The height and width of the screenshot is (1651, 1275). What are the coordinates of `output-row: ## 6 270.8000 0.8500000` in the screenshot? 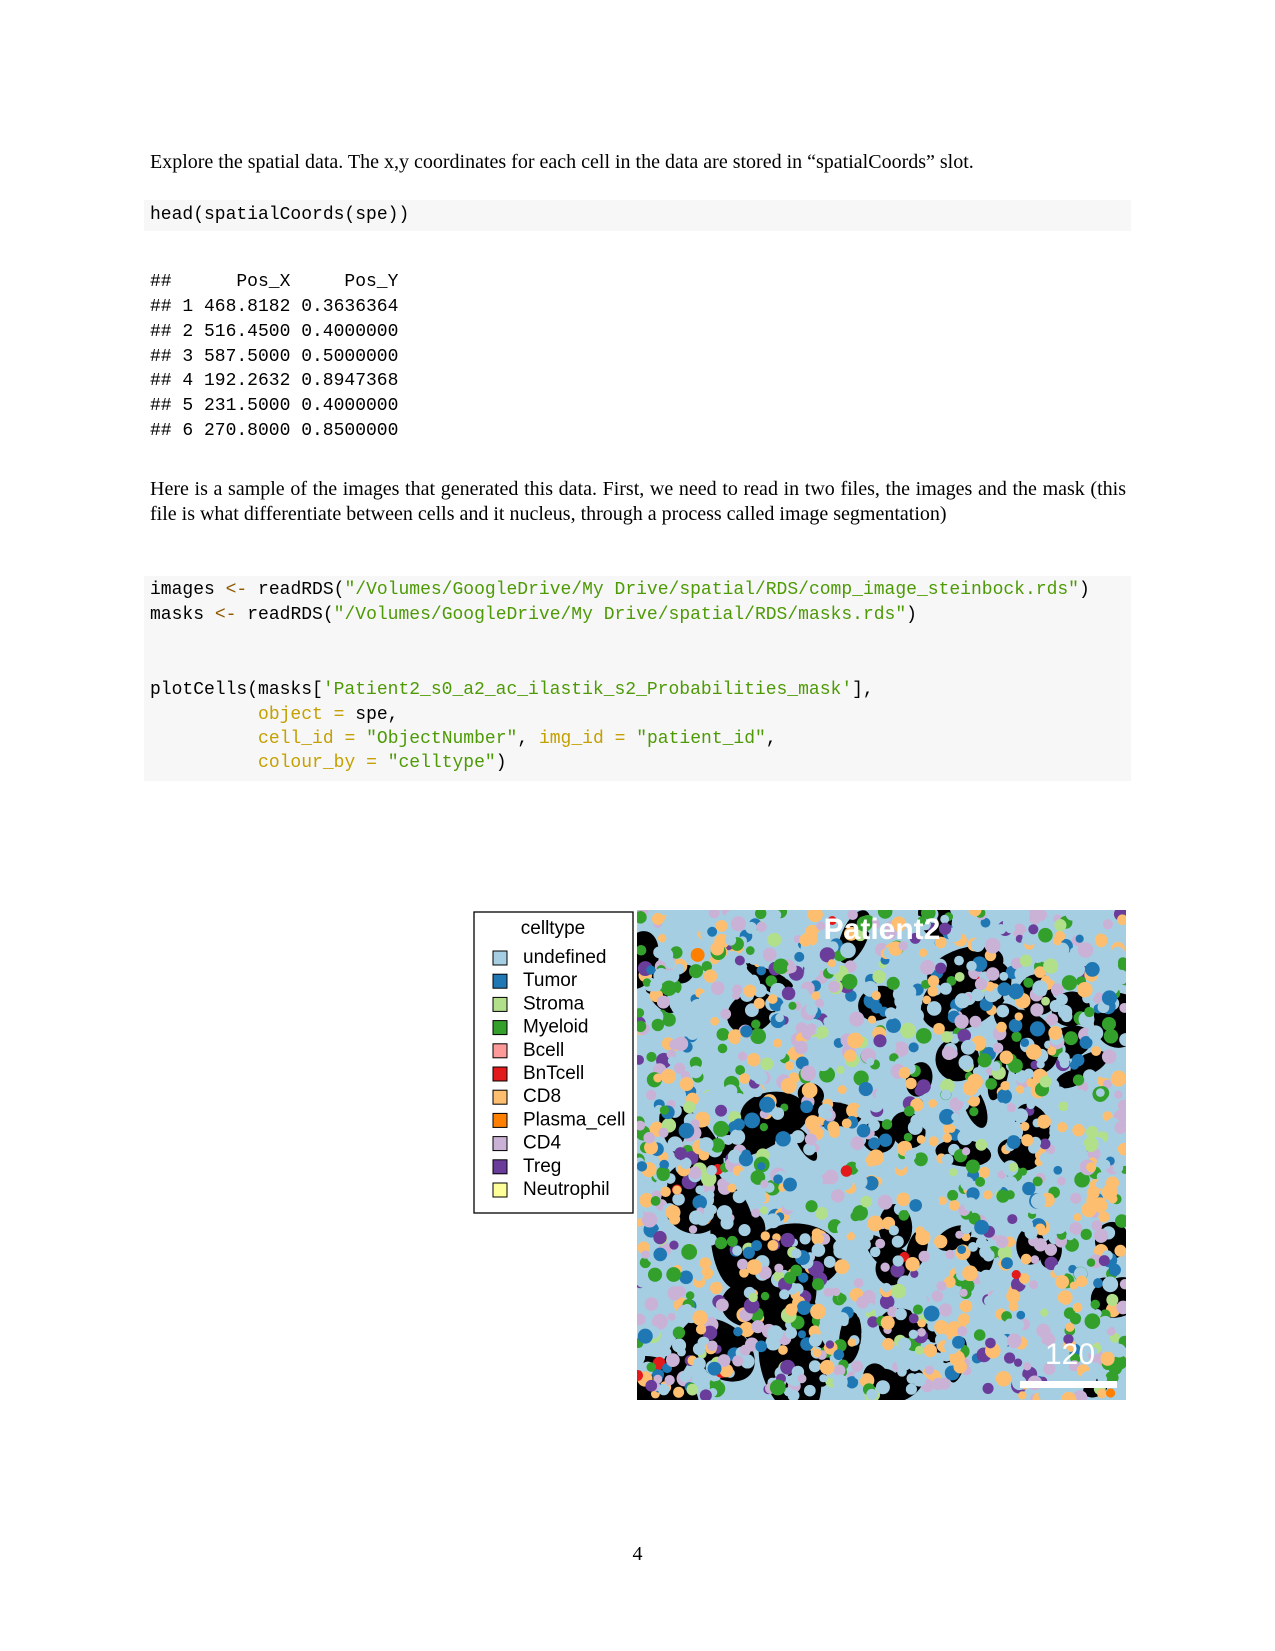 It's located at (274, 431).